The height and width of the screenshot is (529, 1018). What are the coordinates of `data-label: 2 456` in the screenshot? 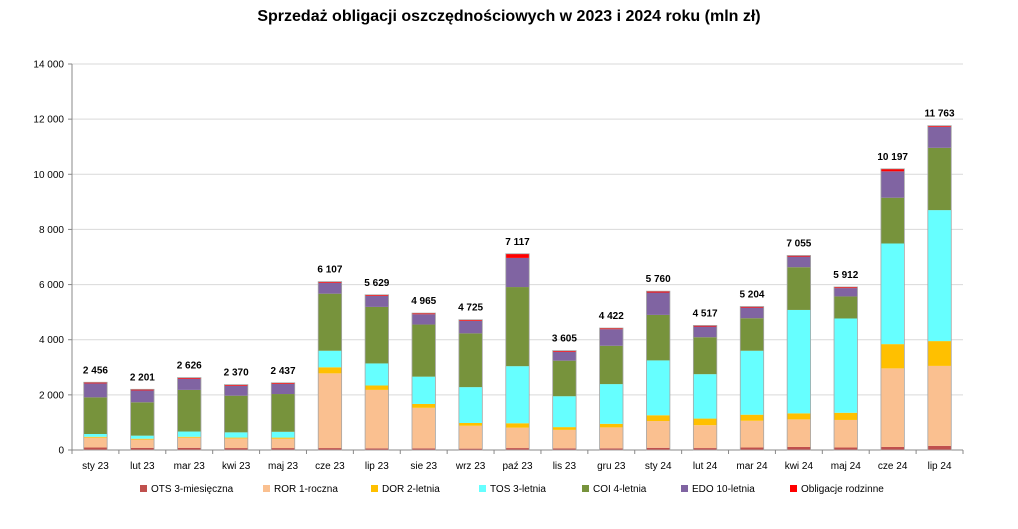 It's located at (95, 370).